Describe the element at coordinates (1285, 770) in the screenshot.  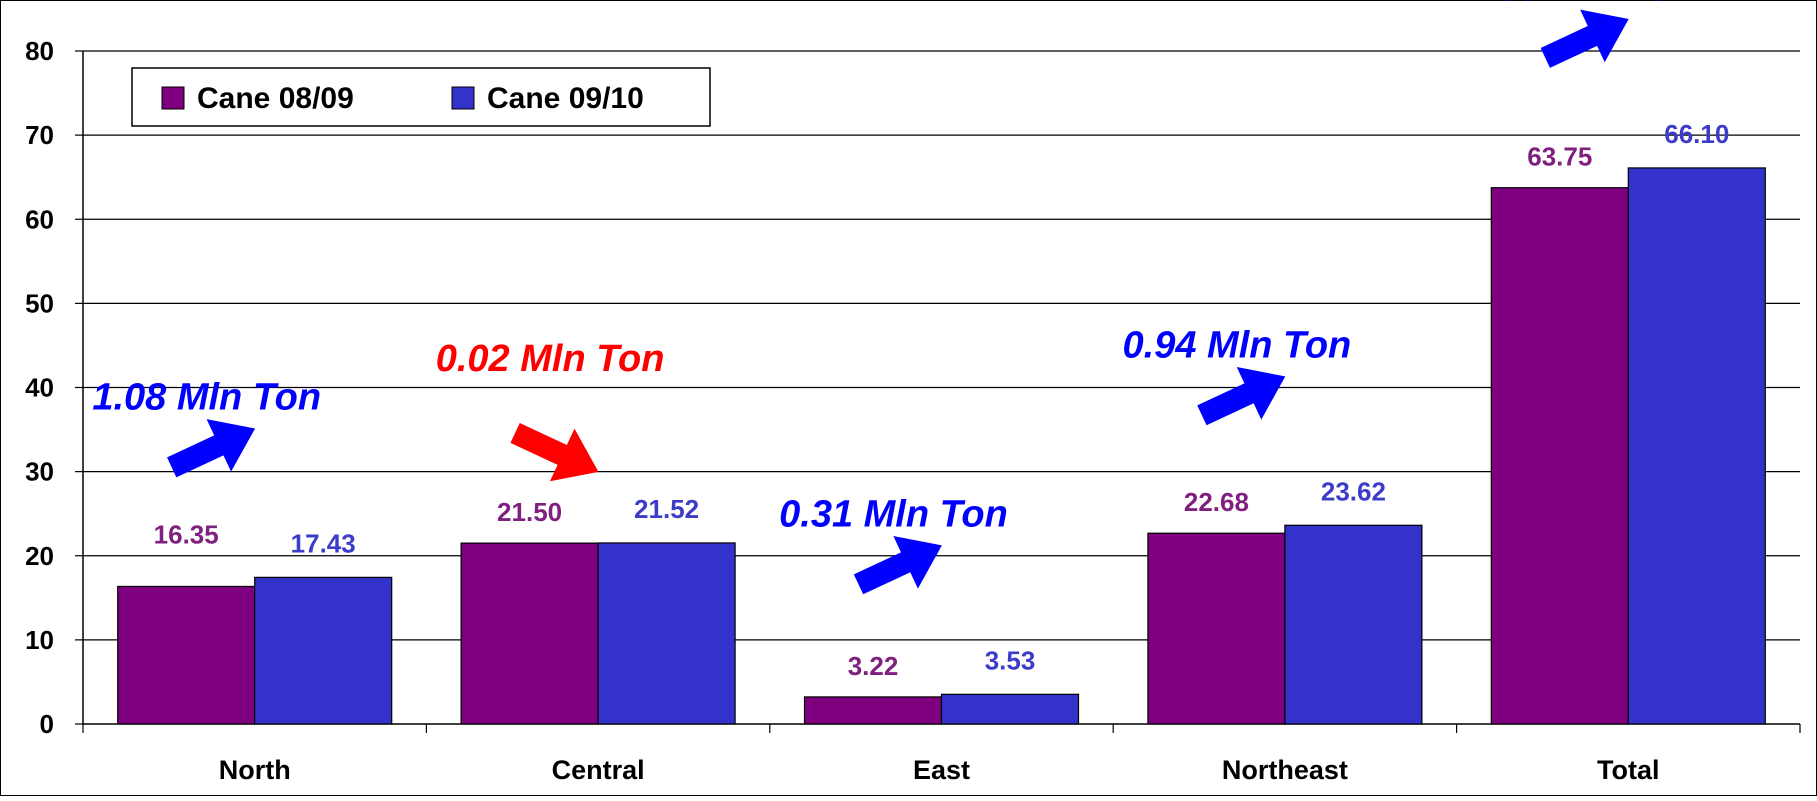
I see `x-category-label: Northeast` at that location.